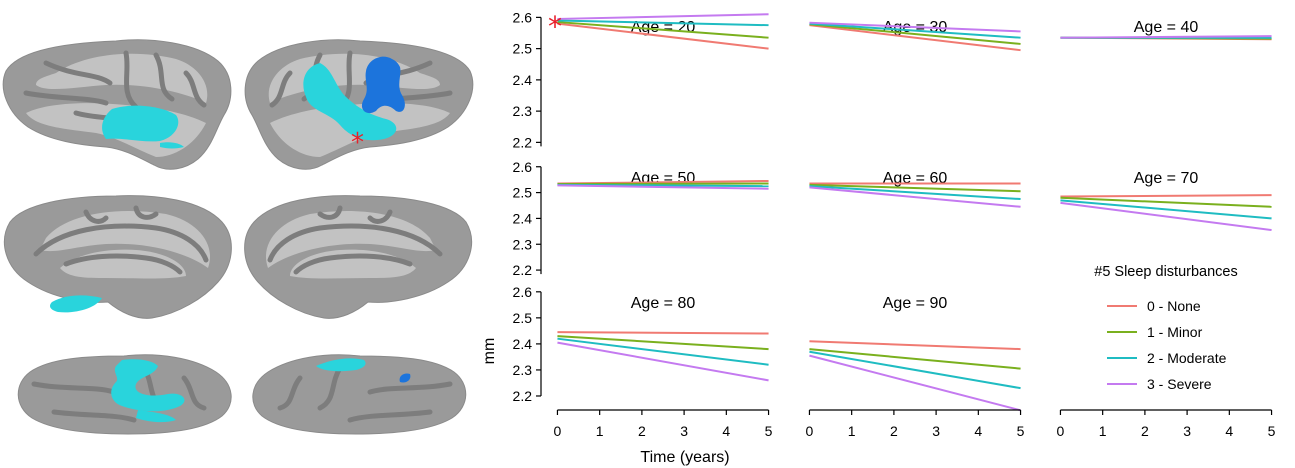 The image size is (1295, 468). Describe the element at coordinates (1166, 178) in the screenshot. I see `panel-title: Age = 70` at that location.